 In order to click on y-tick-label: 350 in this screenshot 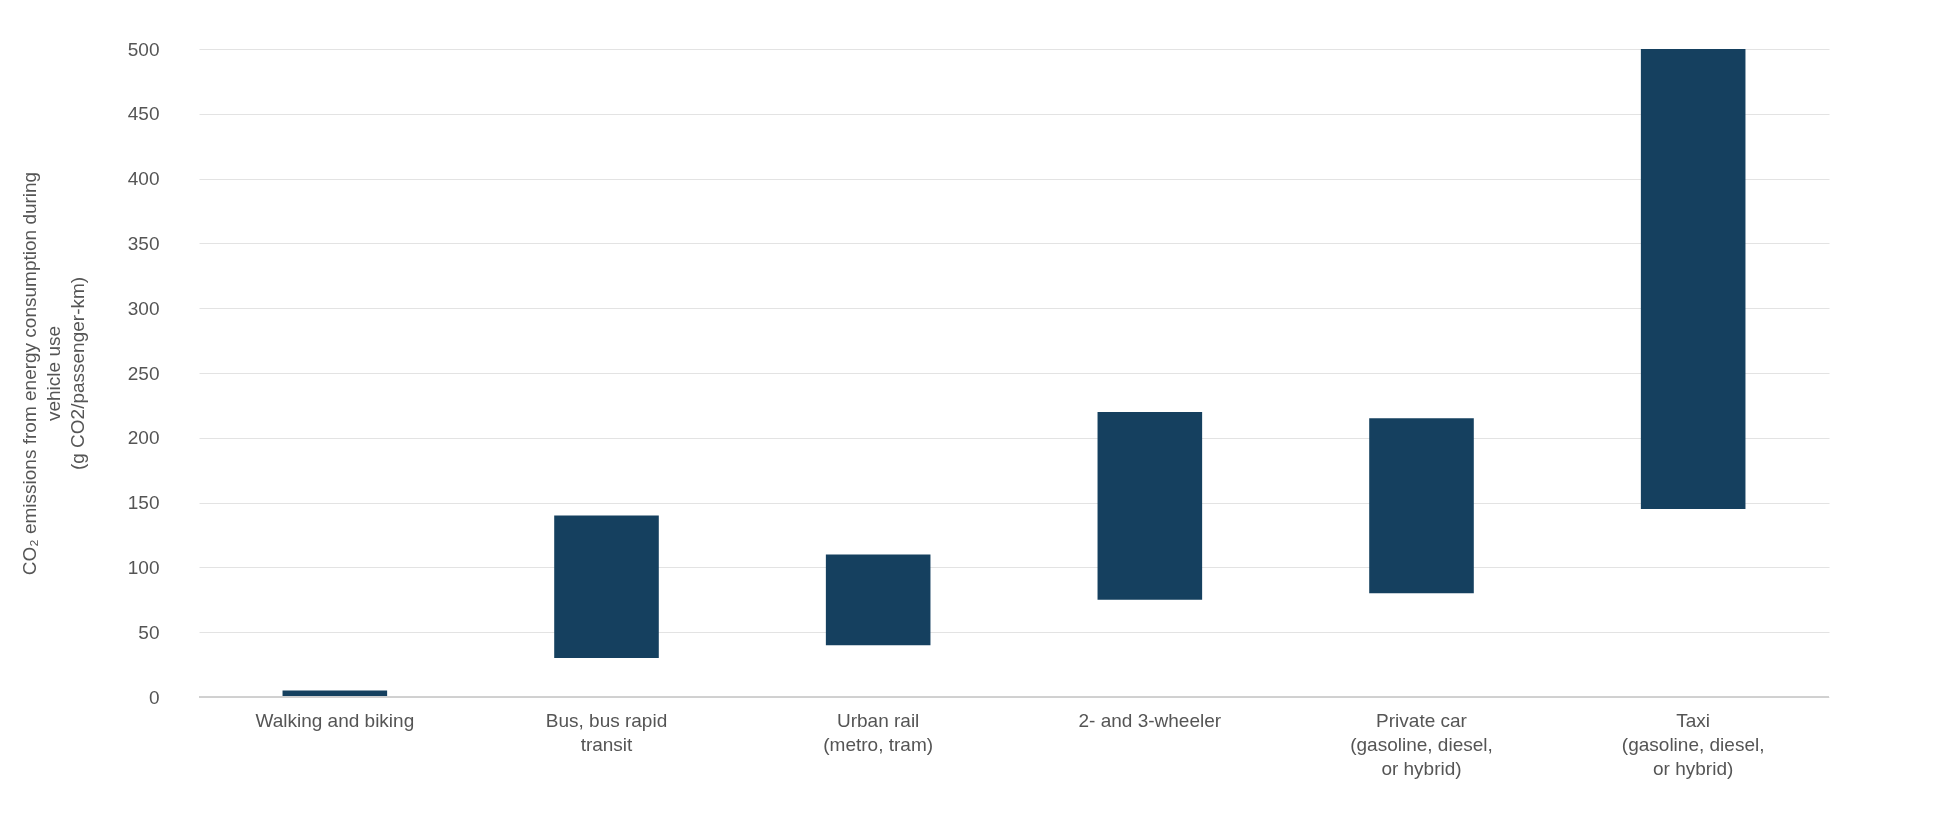, I will do `click(143, 243)`.